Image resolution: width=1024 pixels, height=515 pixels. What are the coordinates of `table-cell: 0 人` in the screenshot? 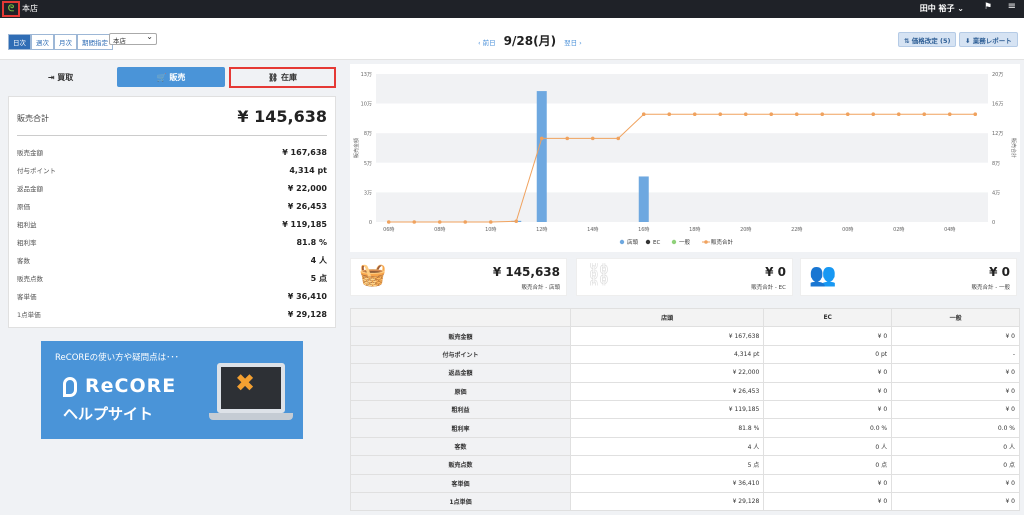 It's located at (828, 446).